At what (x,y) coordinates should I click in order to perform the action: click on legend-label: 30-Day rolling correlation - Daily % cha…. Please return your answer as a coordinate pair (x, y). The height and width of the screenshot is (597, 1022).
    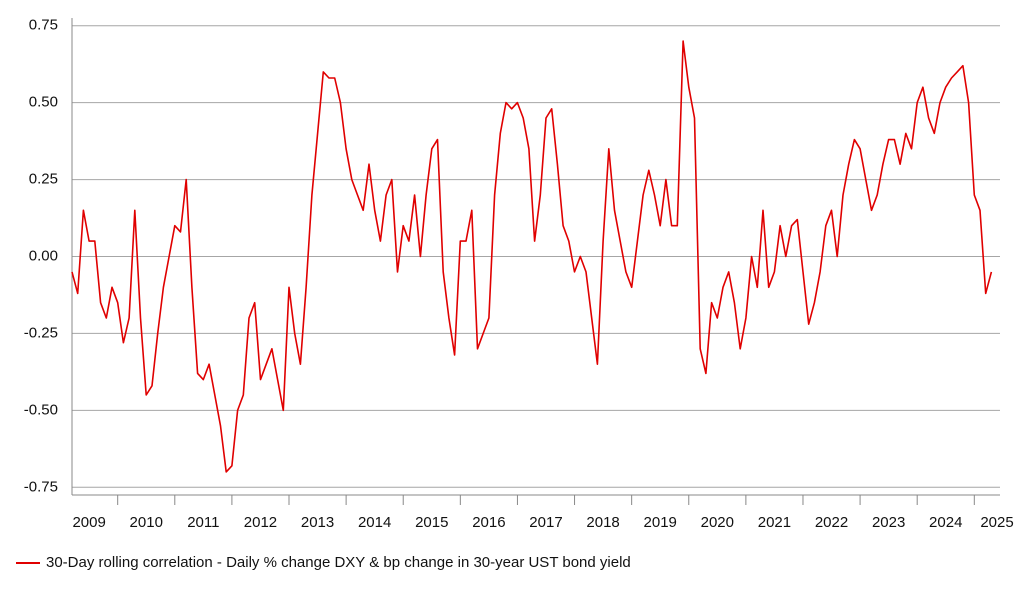
    Looking at the image, I should click on (338, 562).